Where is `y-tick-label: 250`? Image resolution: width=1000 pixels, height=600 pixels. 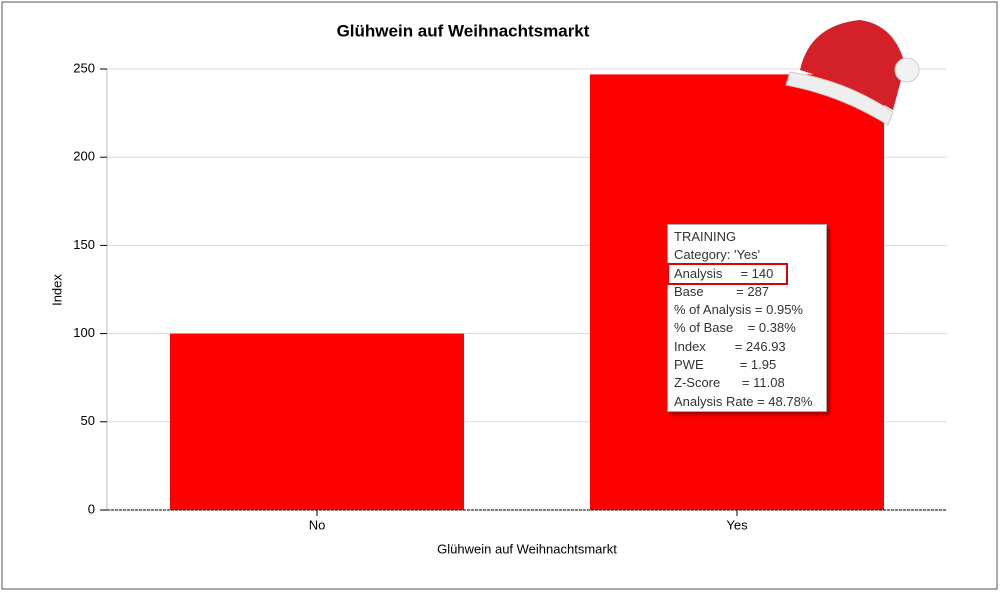
y-tick-label: 250 is located at coordinates (84, 67).